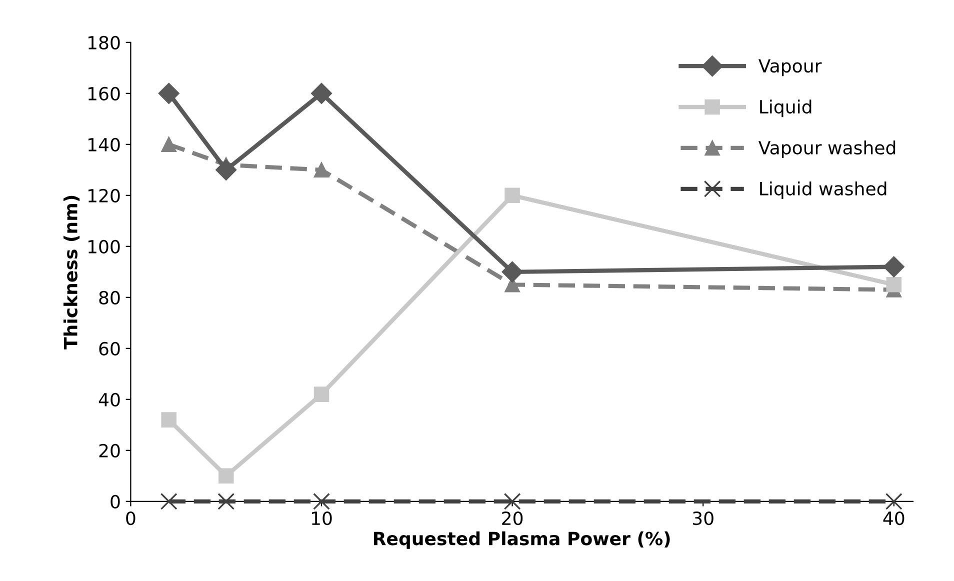  I want to click on y-tick-label: 160, so click(104, 93).